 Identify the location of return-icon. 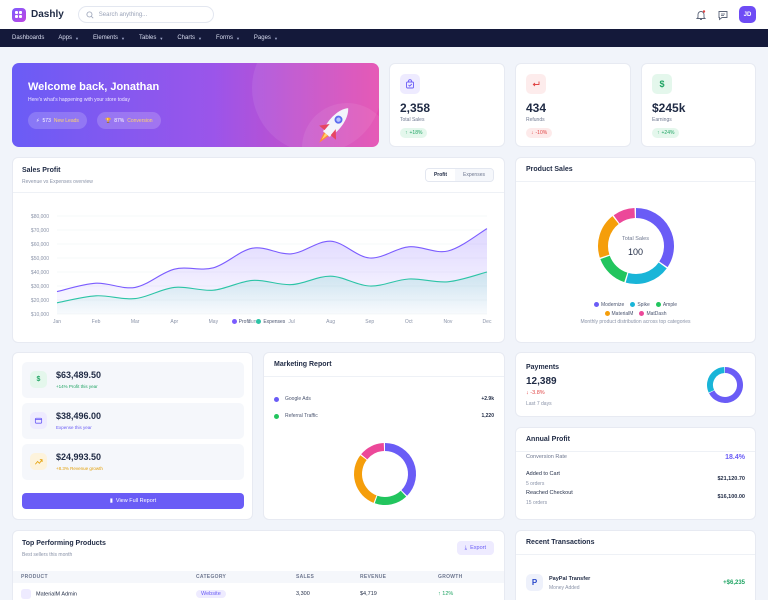
(536, 84).